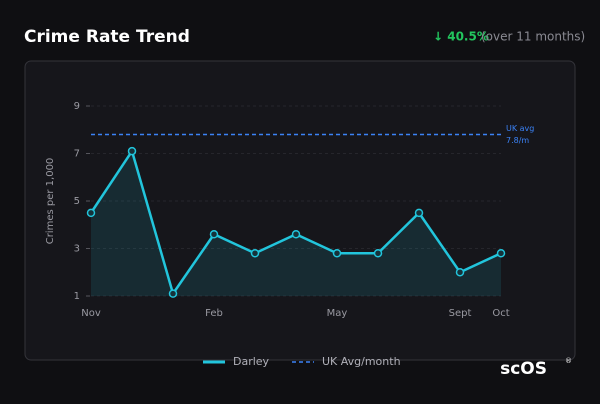  I want to click on reference-label: UK avg, so click(520, 128).